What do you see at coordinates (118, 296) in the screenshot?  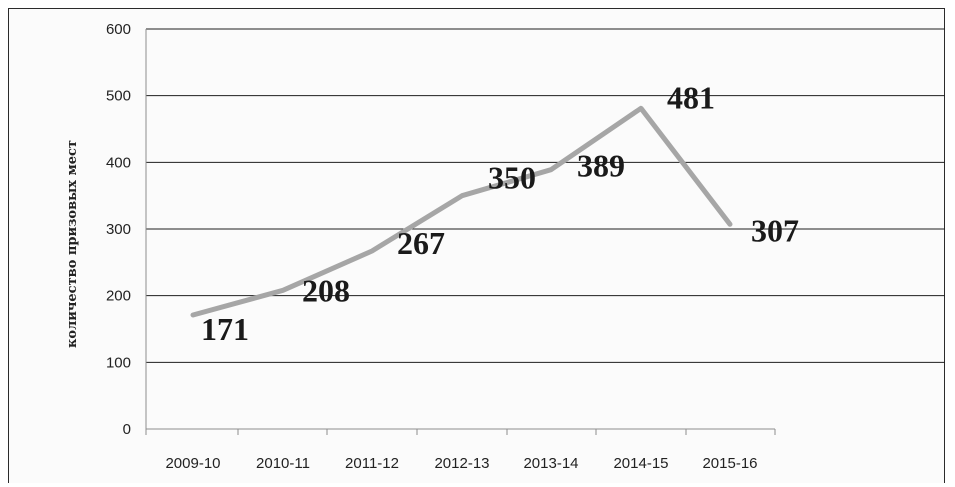 I see `y-tick-label: 200` at bounding box center [118, 296].